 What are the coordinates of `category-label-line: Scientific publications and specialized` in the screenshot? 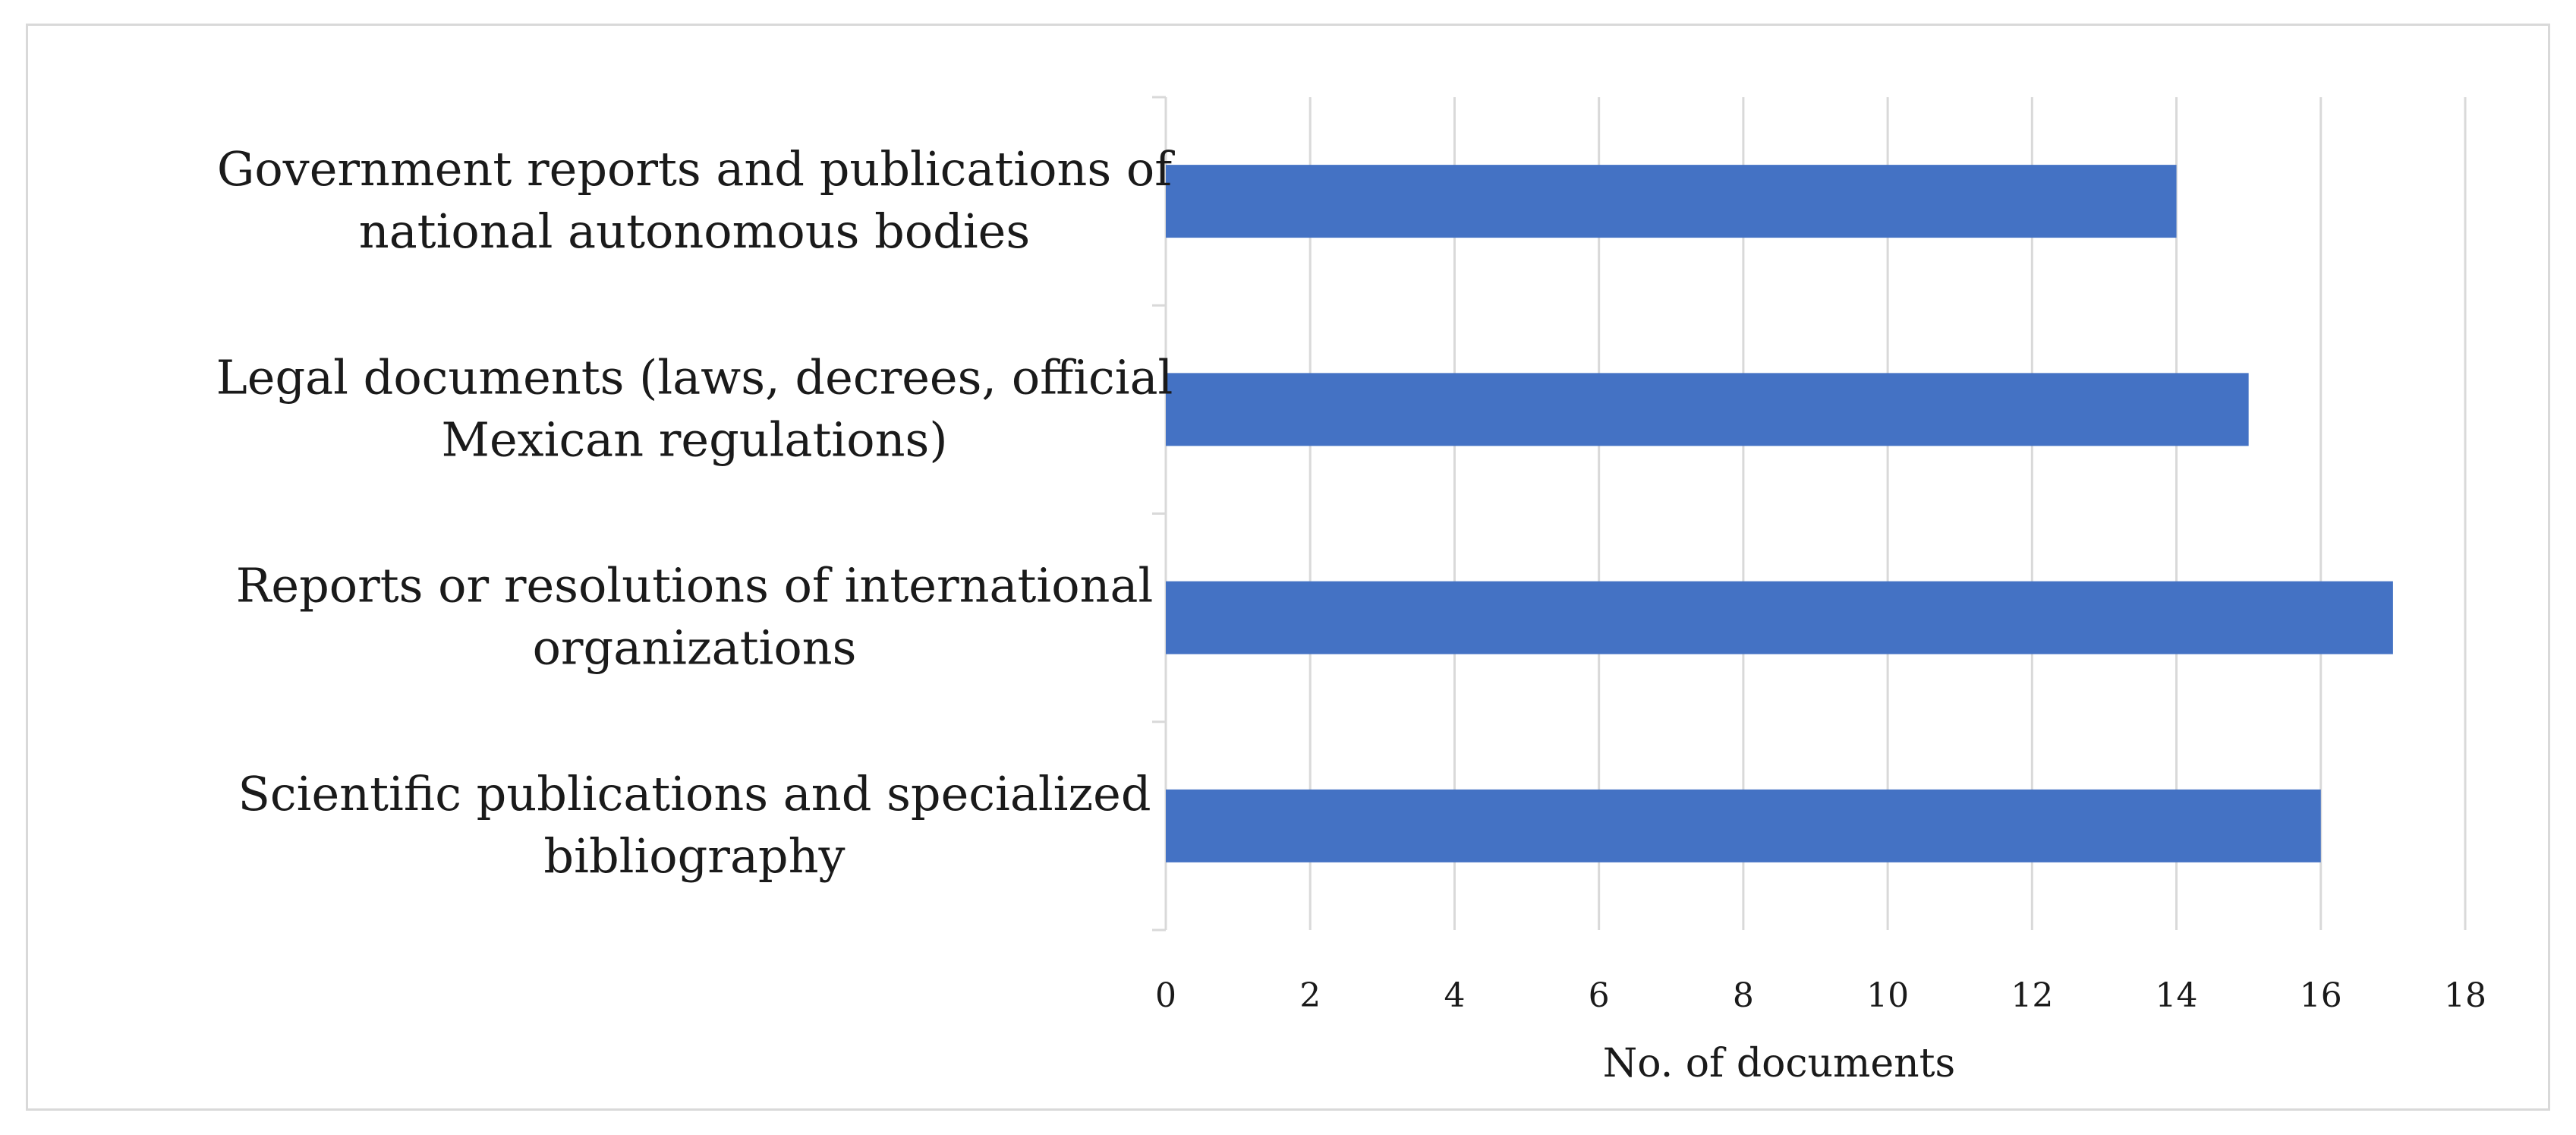 It's located at (694, 794).